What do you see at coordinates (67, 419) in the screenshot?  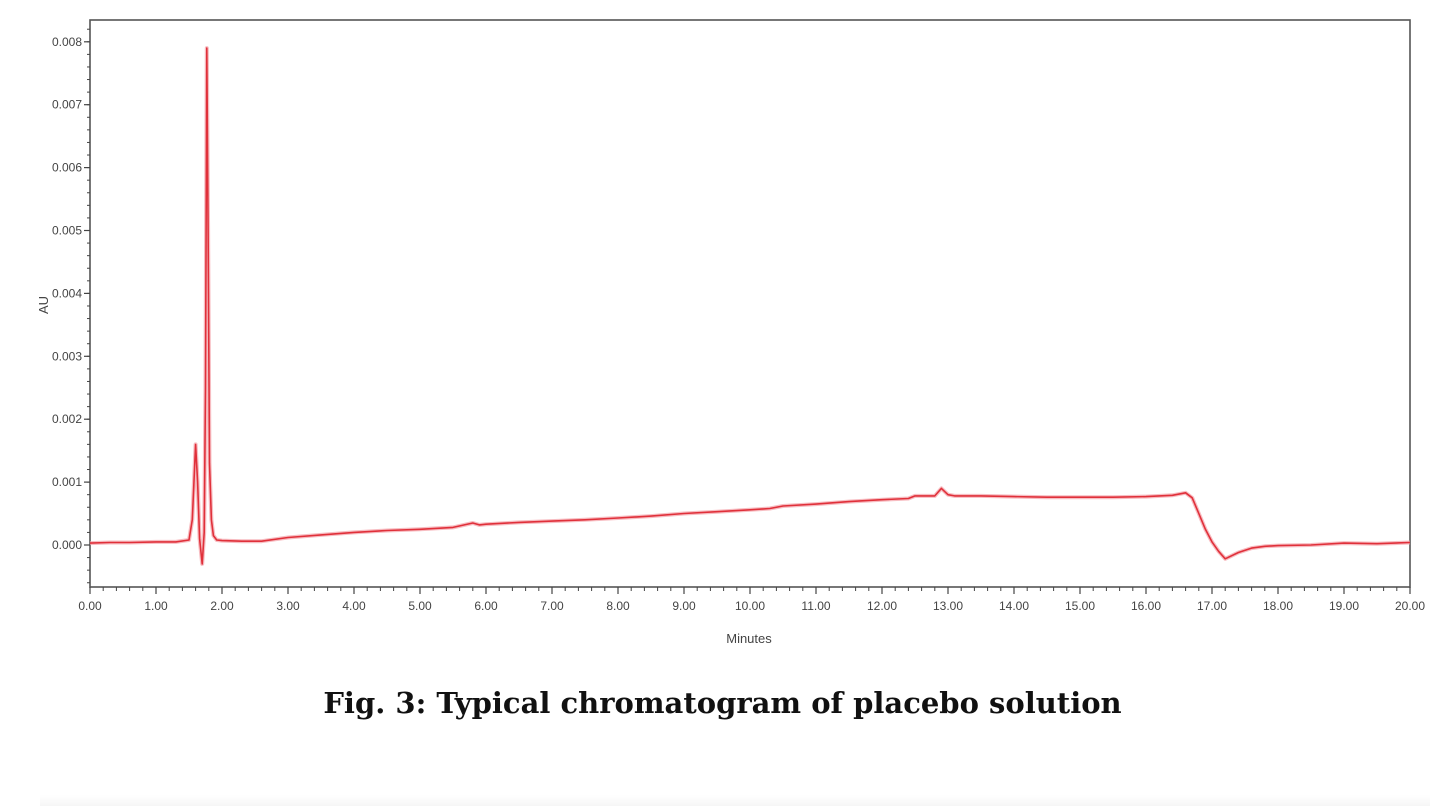 I see `y-tick-label: 0.002` at bounding box center [67, 419].